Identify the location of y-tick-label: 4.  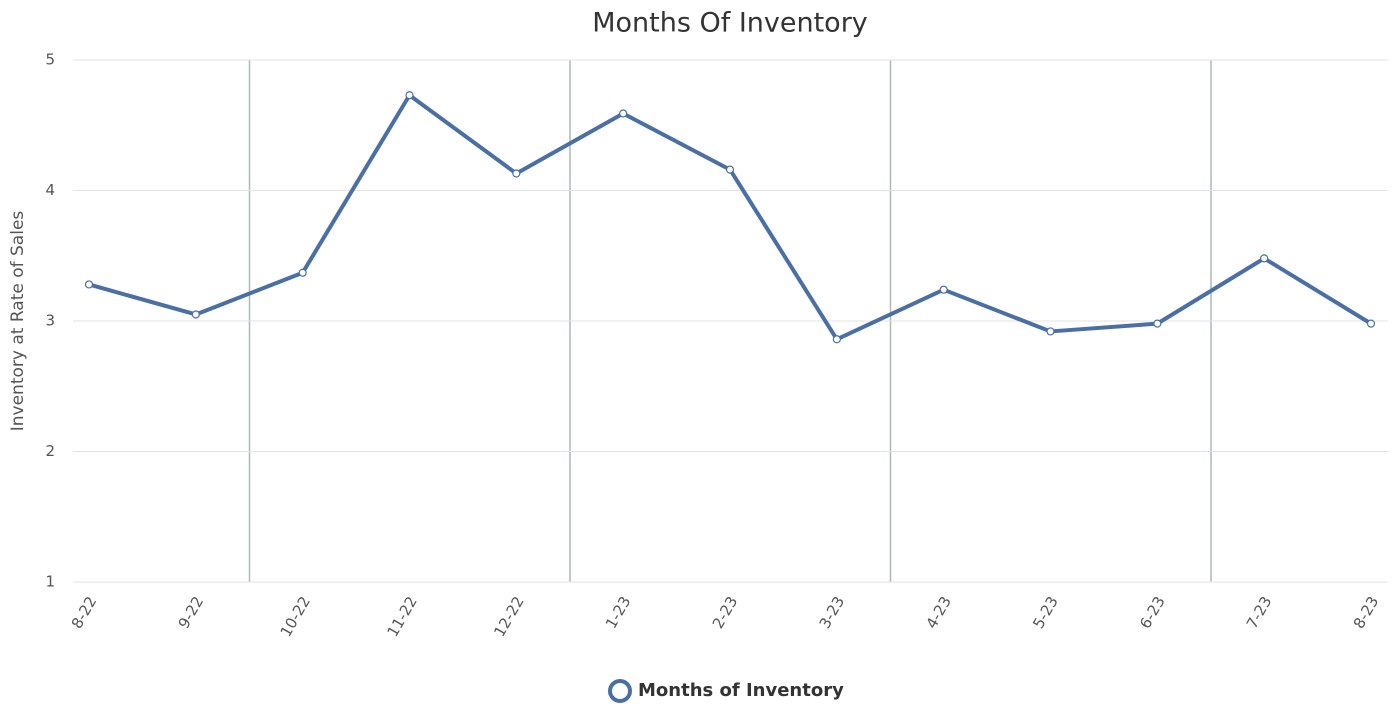
(50, 190).